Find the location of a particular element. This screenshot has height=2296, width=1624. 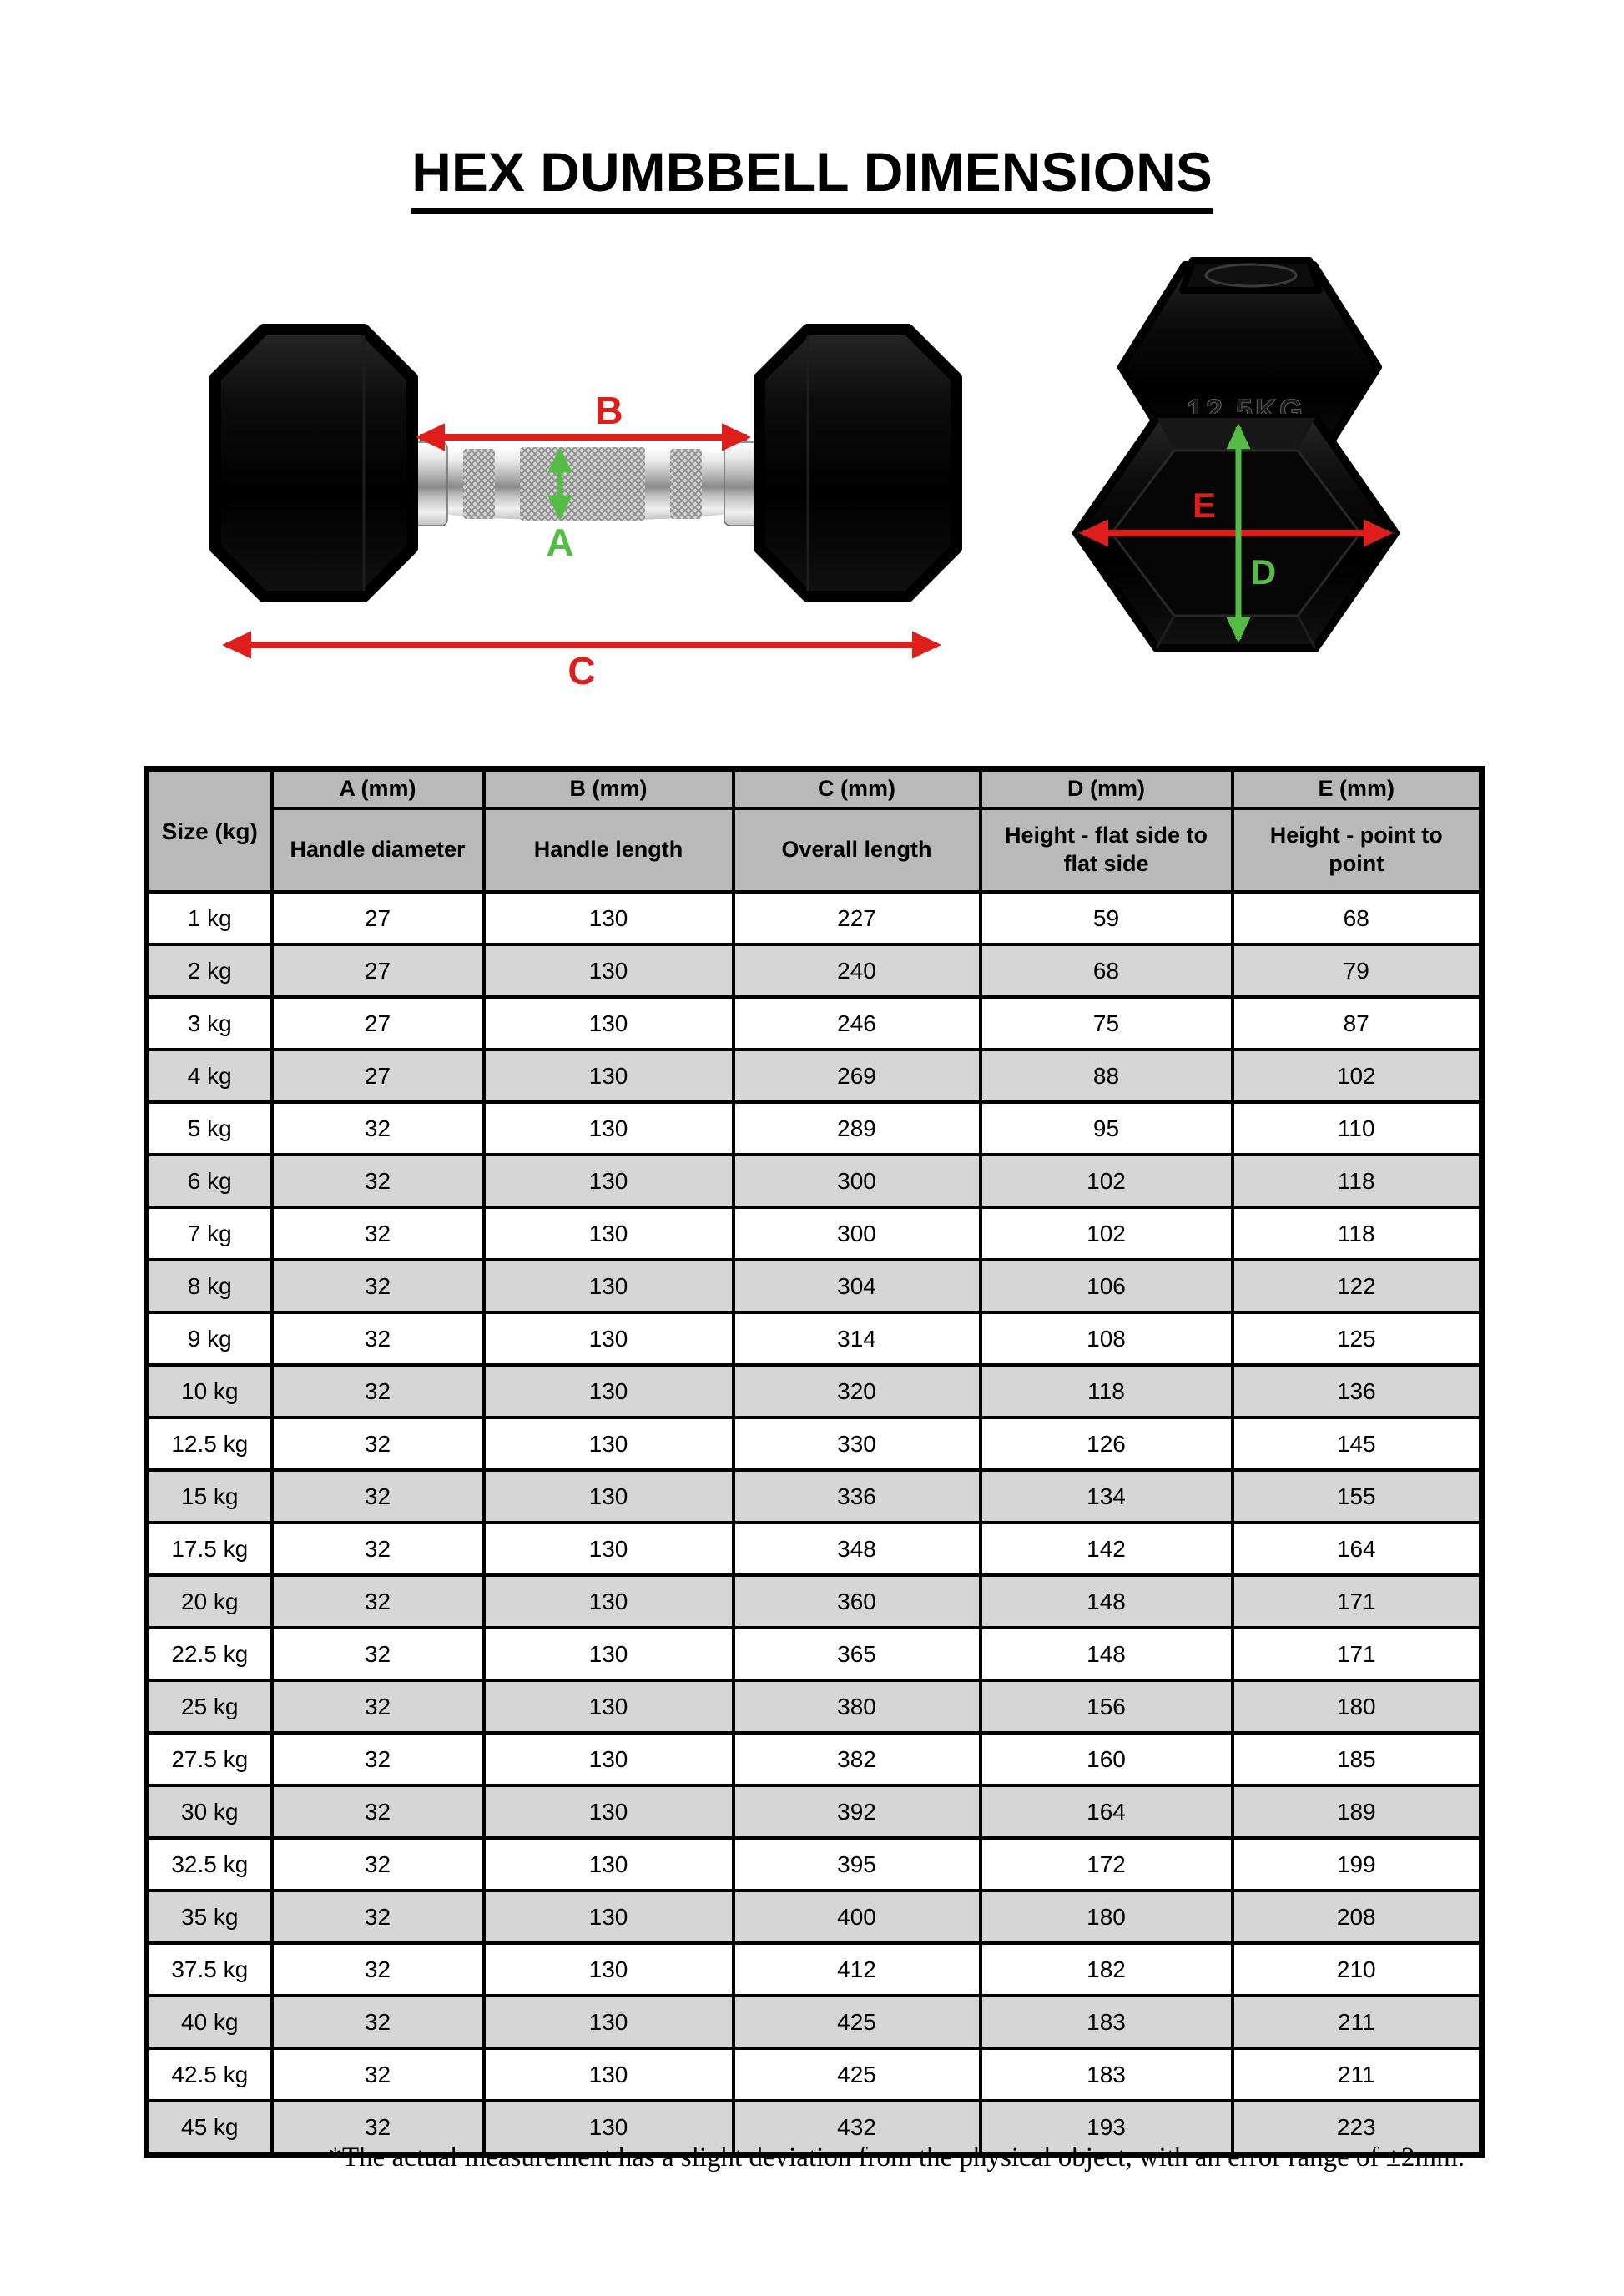

cell-e: 189 is located at coordinates (1357, 1812).